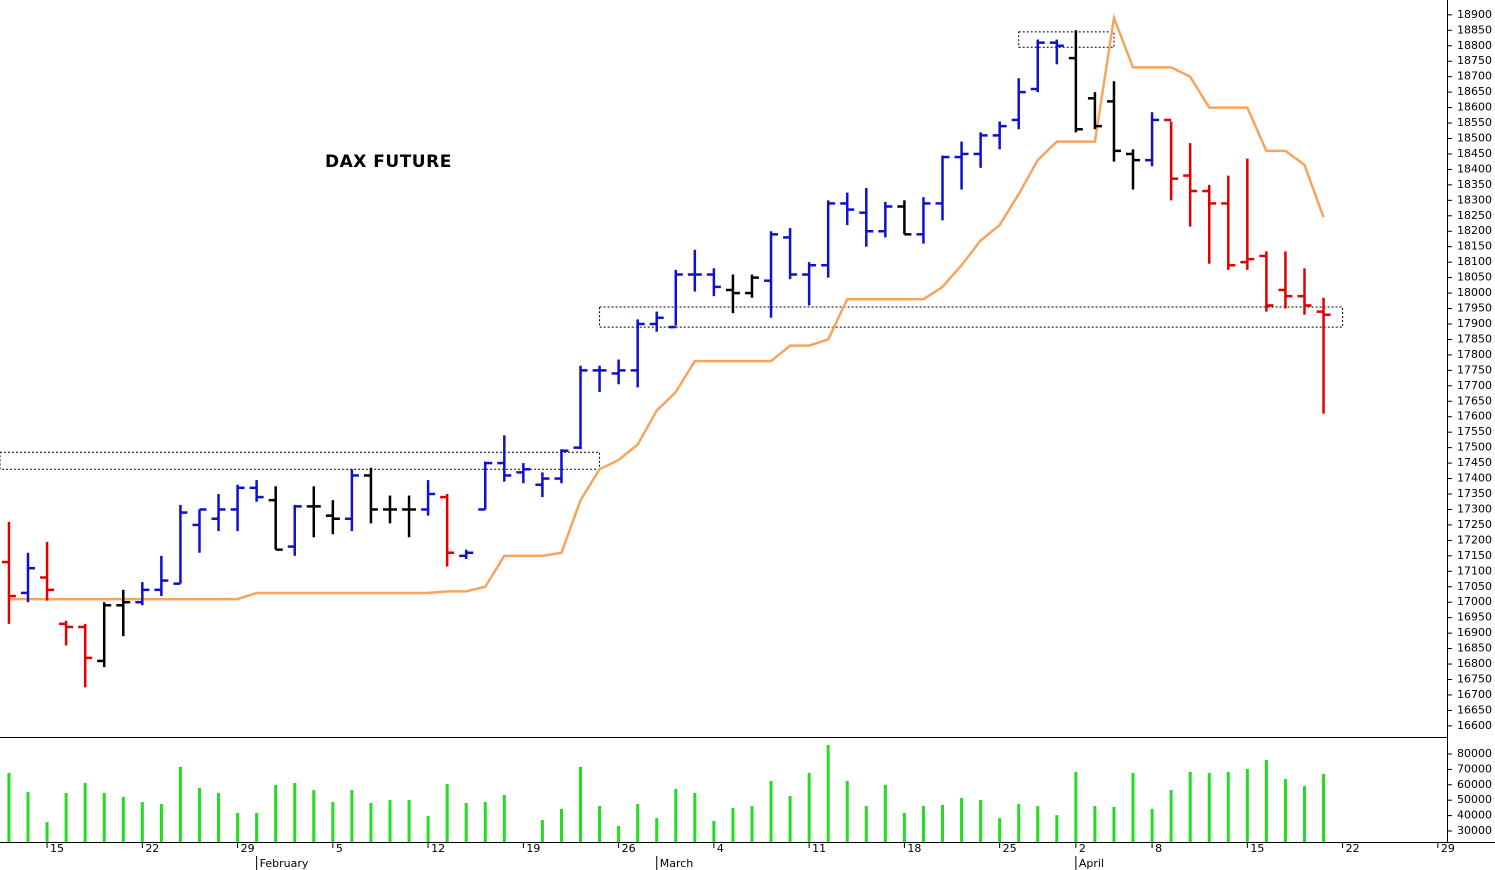  What do you see at coordinates (1474, 261) in the screenshot?
I see `y-tick-label: 18100` at bounding box center [1474, 261].